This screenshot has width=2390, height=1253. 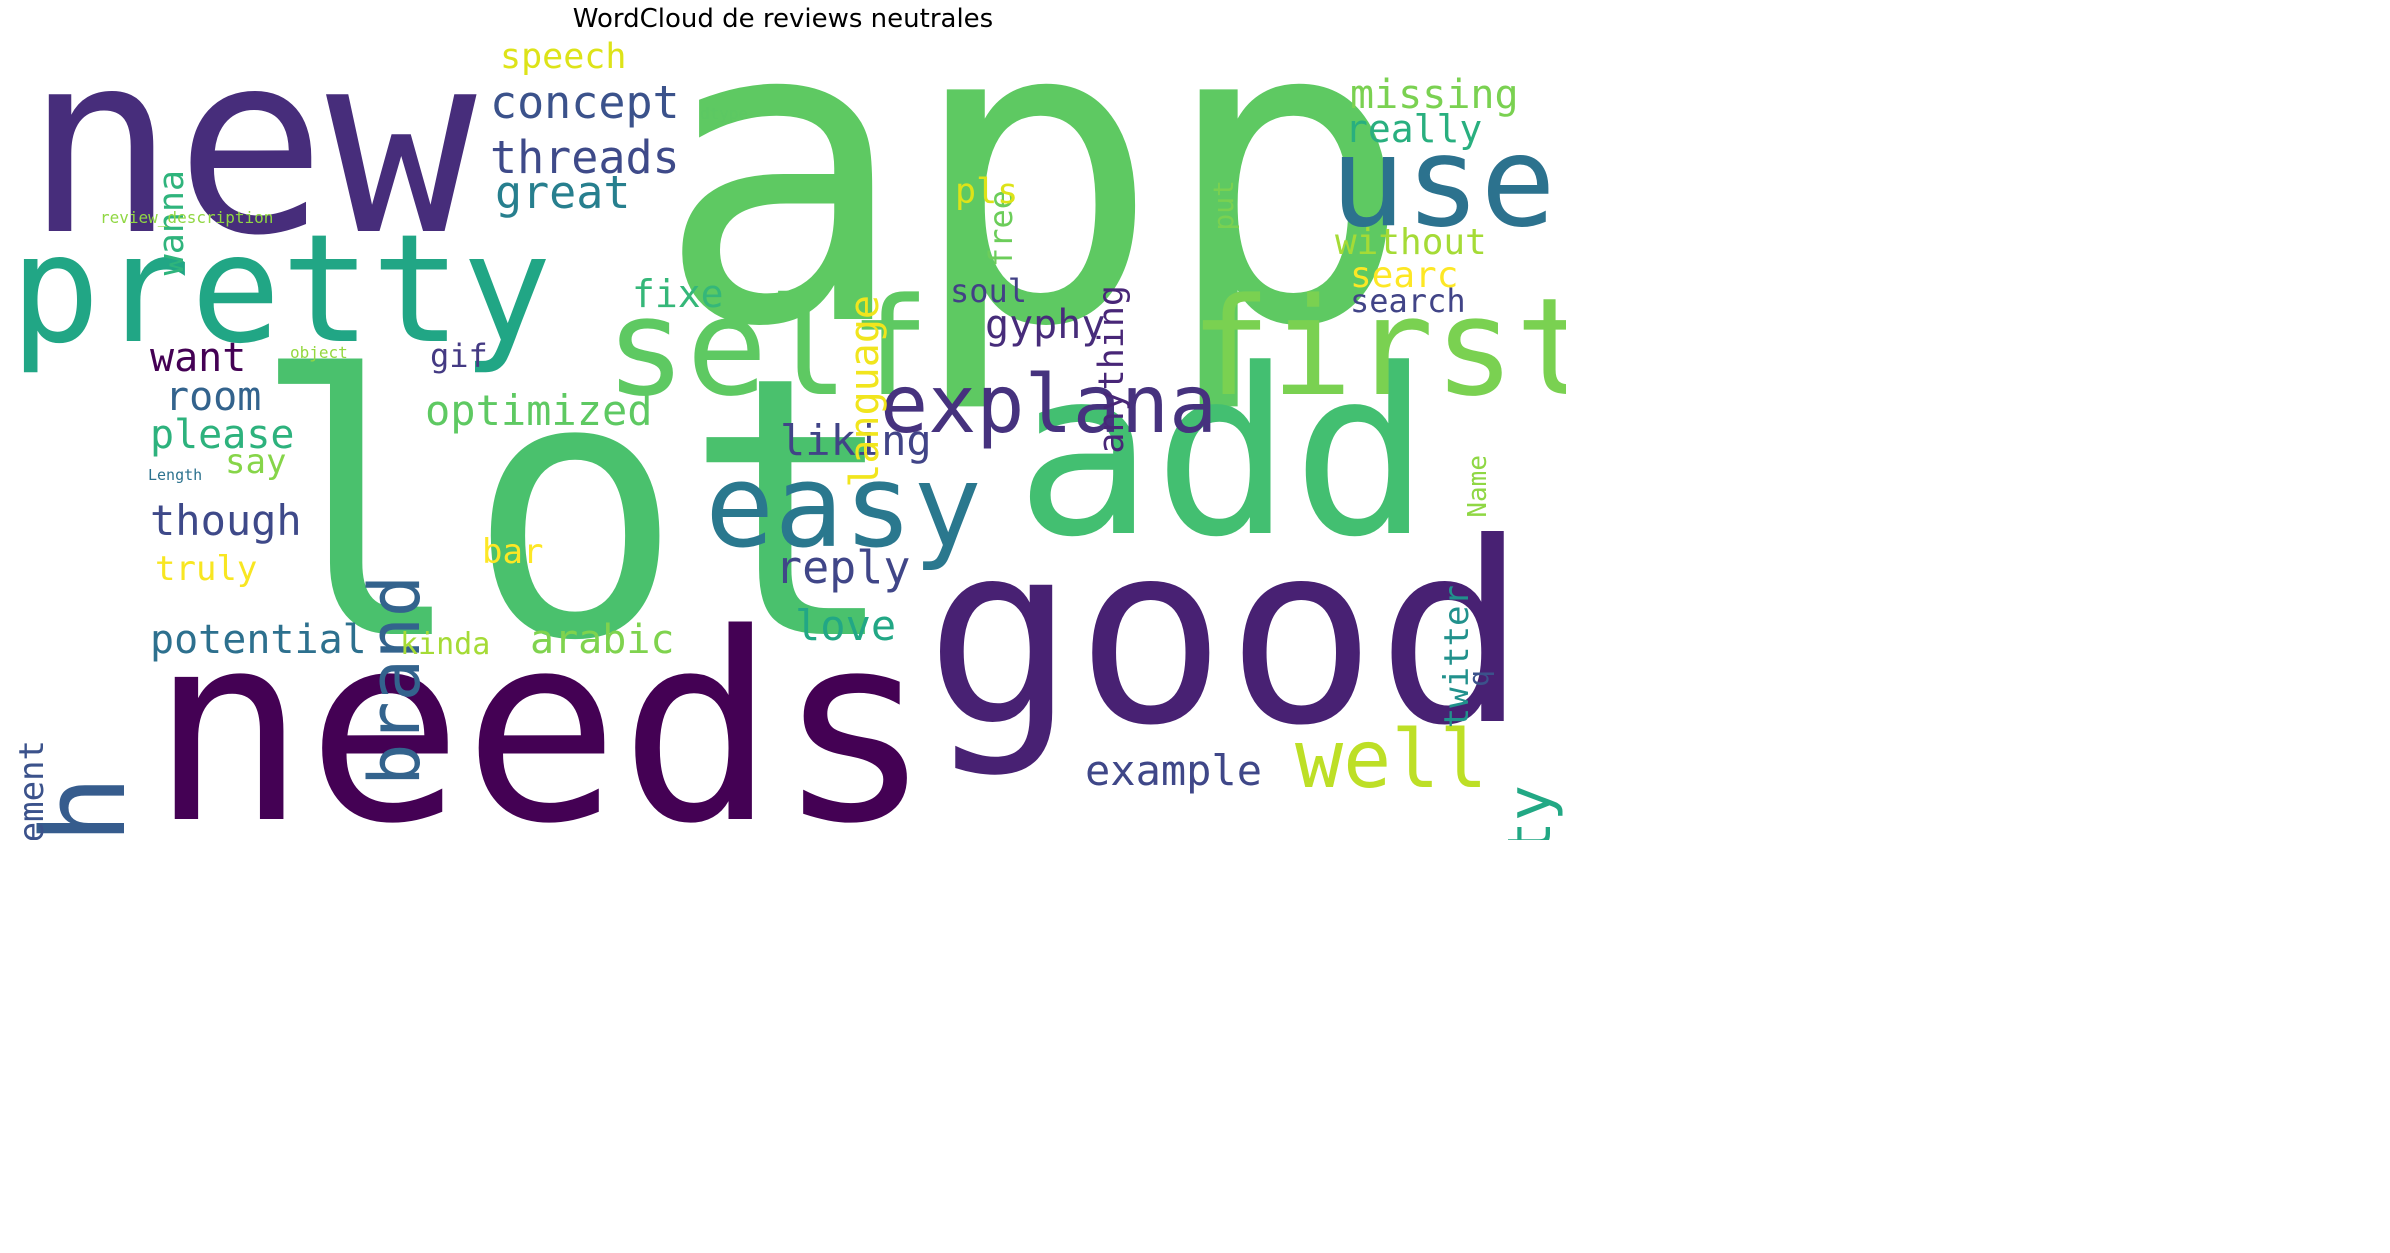 I want to click on word-pls: pls, so click(x=987, y=192).